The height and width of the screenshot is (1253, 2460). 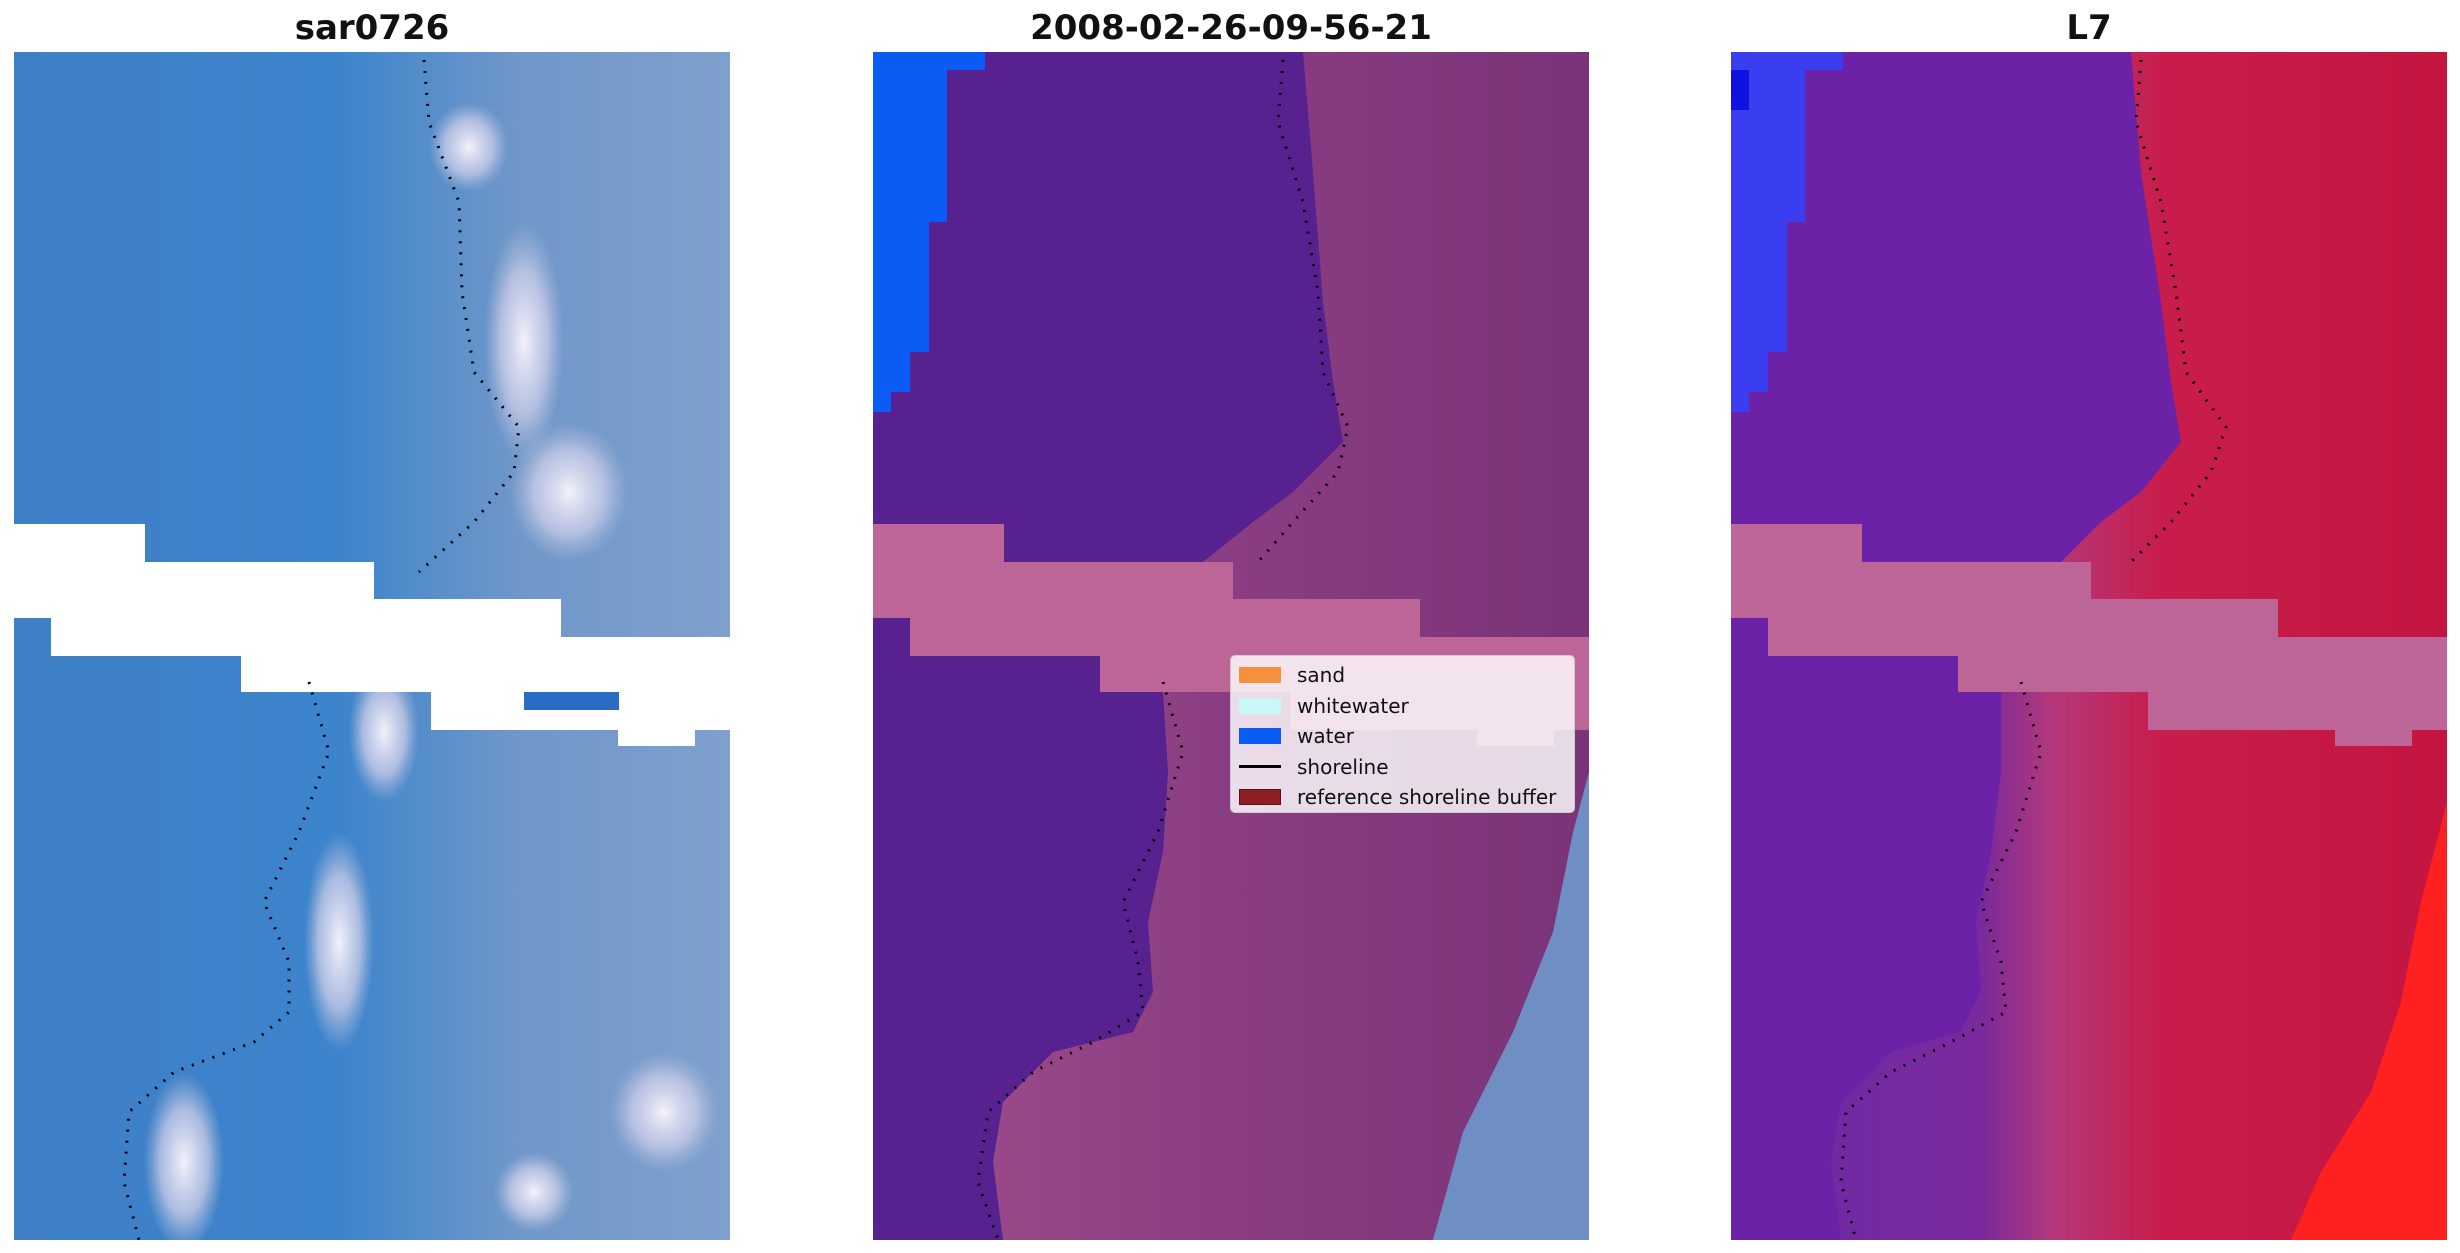 I want to click on legend-line-shoreline, so click(x=1260, y=767).